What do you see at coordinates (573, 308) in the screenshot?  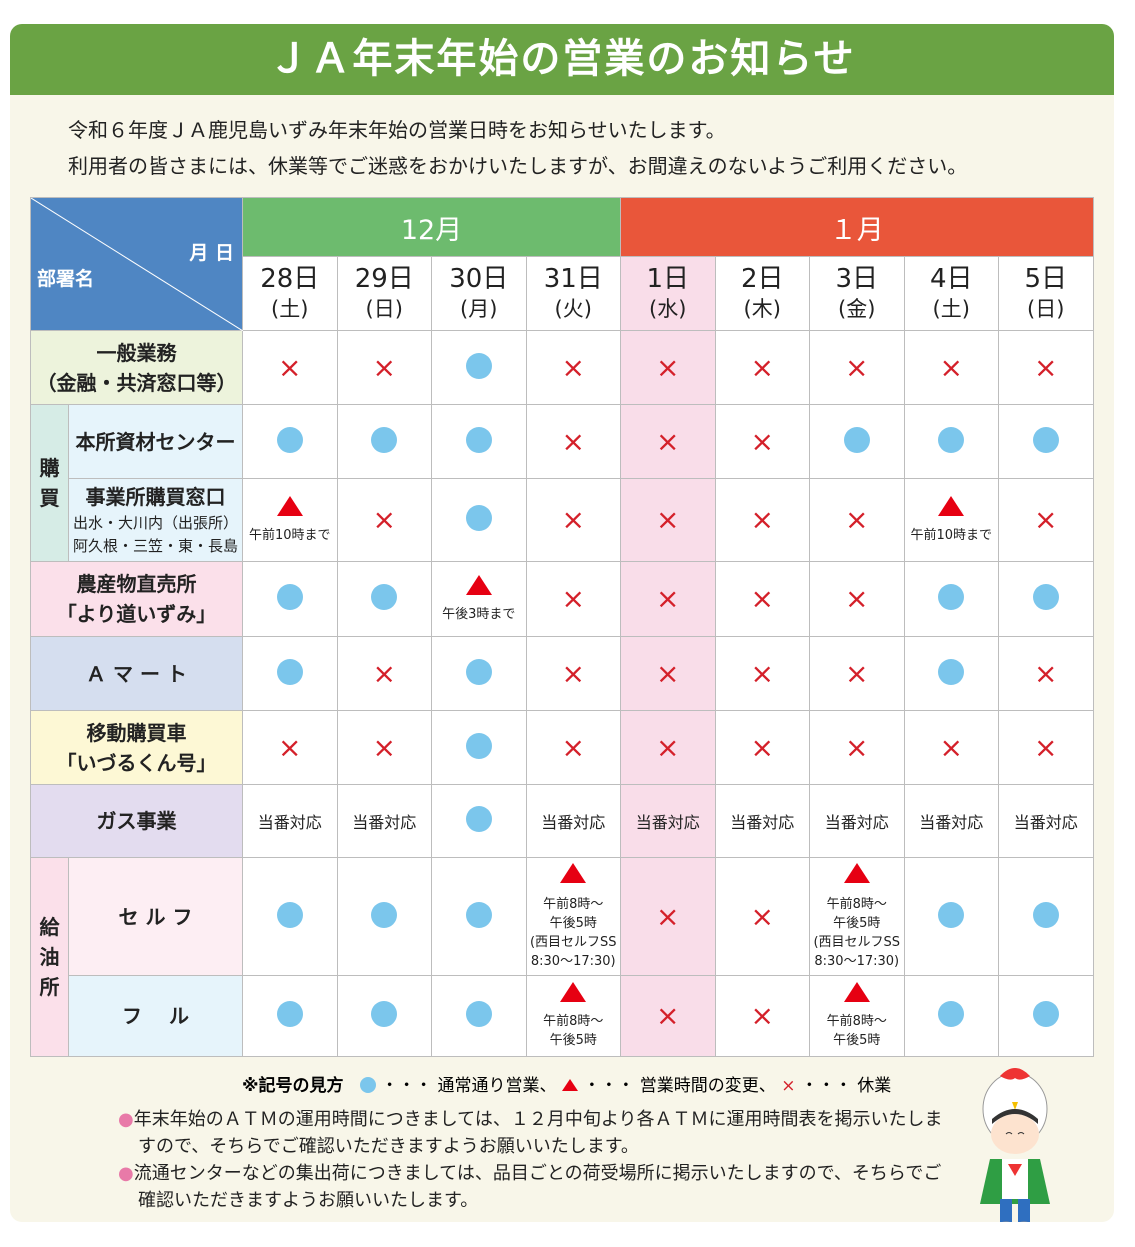 I see `weekday: (火)` at bounding box center [573, 308].